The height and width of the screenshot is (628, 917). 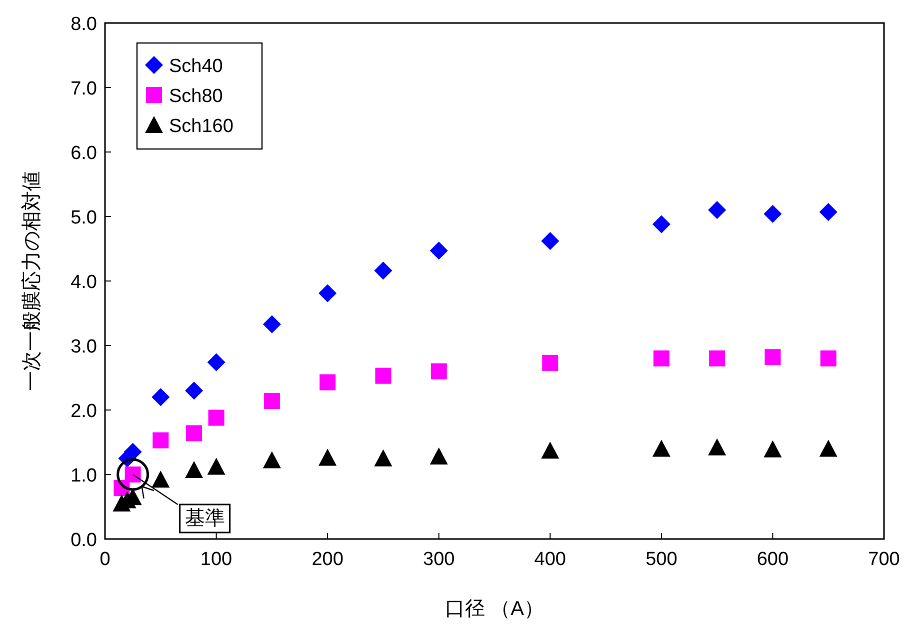 I want to click on y-tick-label: 2.0, so click(x=83, y=411).